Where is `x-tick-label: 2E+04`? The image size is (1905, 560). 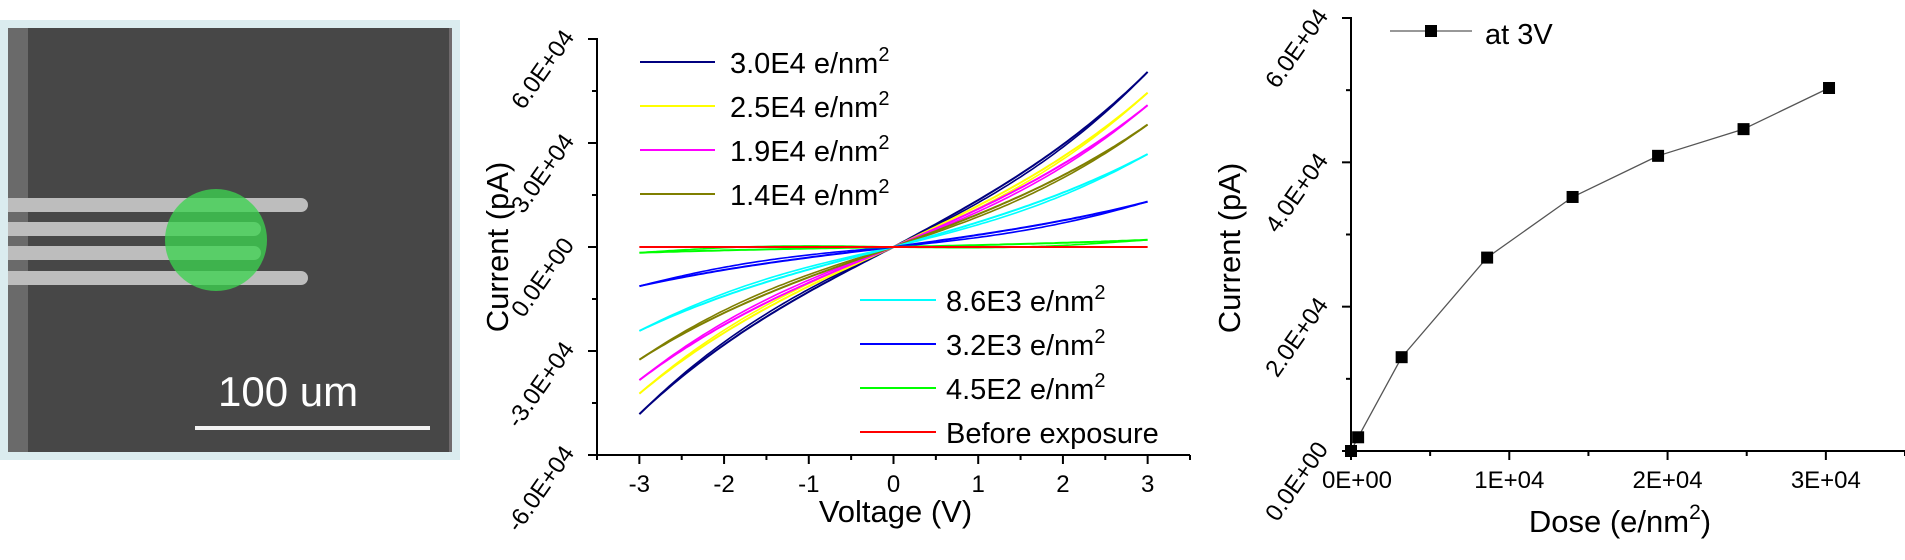
x-tick-label: 2E+04 is located at coordinates (1668, 480).